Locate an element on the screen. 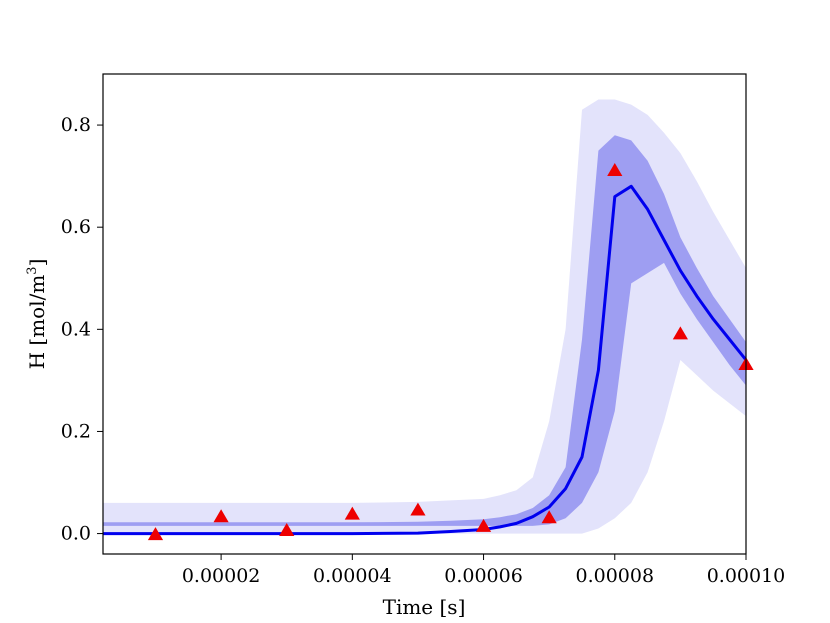 The height and width of the screenshot is (623, 830). x-tick-label: 0.00004 is located at coordinates (352, 576).